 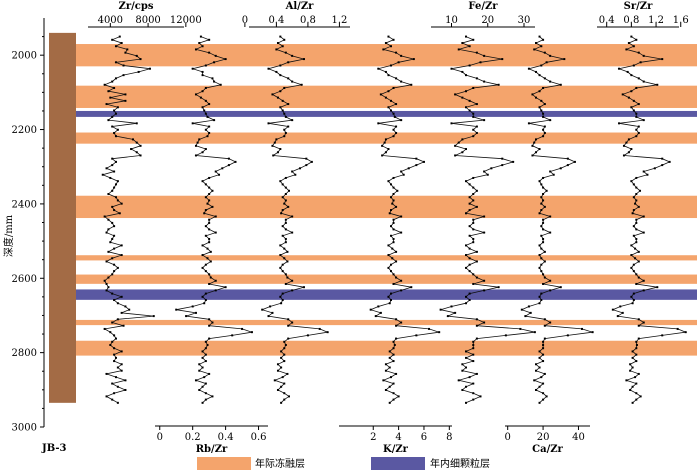 What do you see at coordinates (483, 202) in the screenshot?
I see `panel-fe-zr: 10 20 30 Fe/Zr` at bounding box center [483, 202].